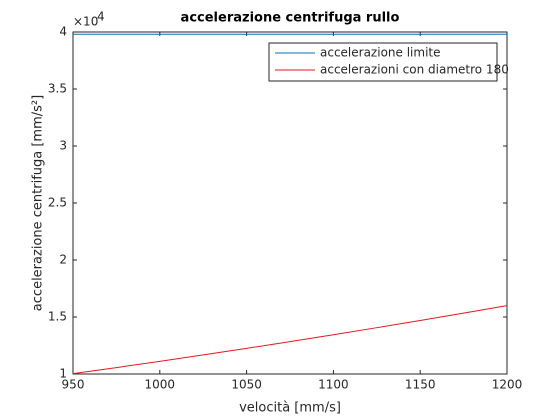 This screenshot has height=420, width=560. What do you see at coordinates (63, 260) in the screenshot?
I see `y-tick-label: 2` at bounding box center [63, 260].